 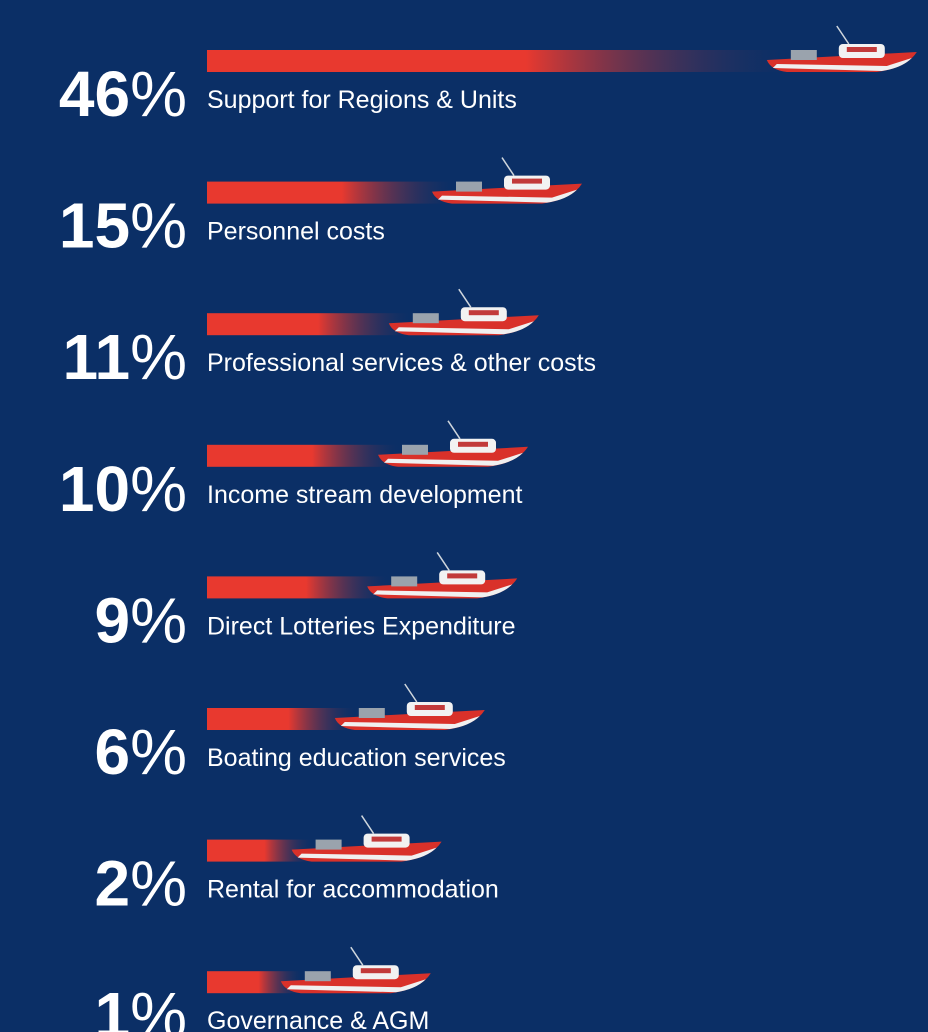 What do you see at coordinates (318, 1019) in the screenshot?
I see `category-label: Governance & AGM` at bounding box center [318, 1019].